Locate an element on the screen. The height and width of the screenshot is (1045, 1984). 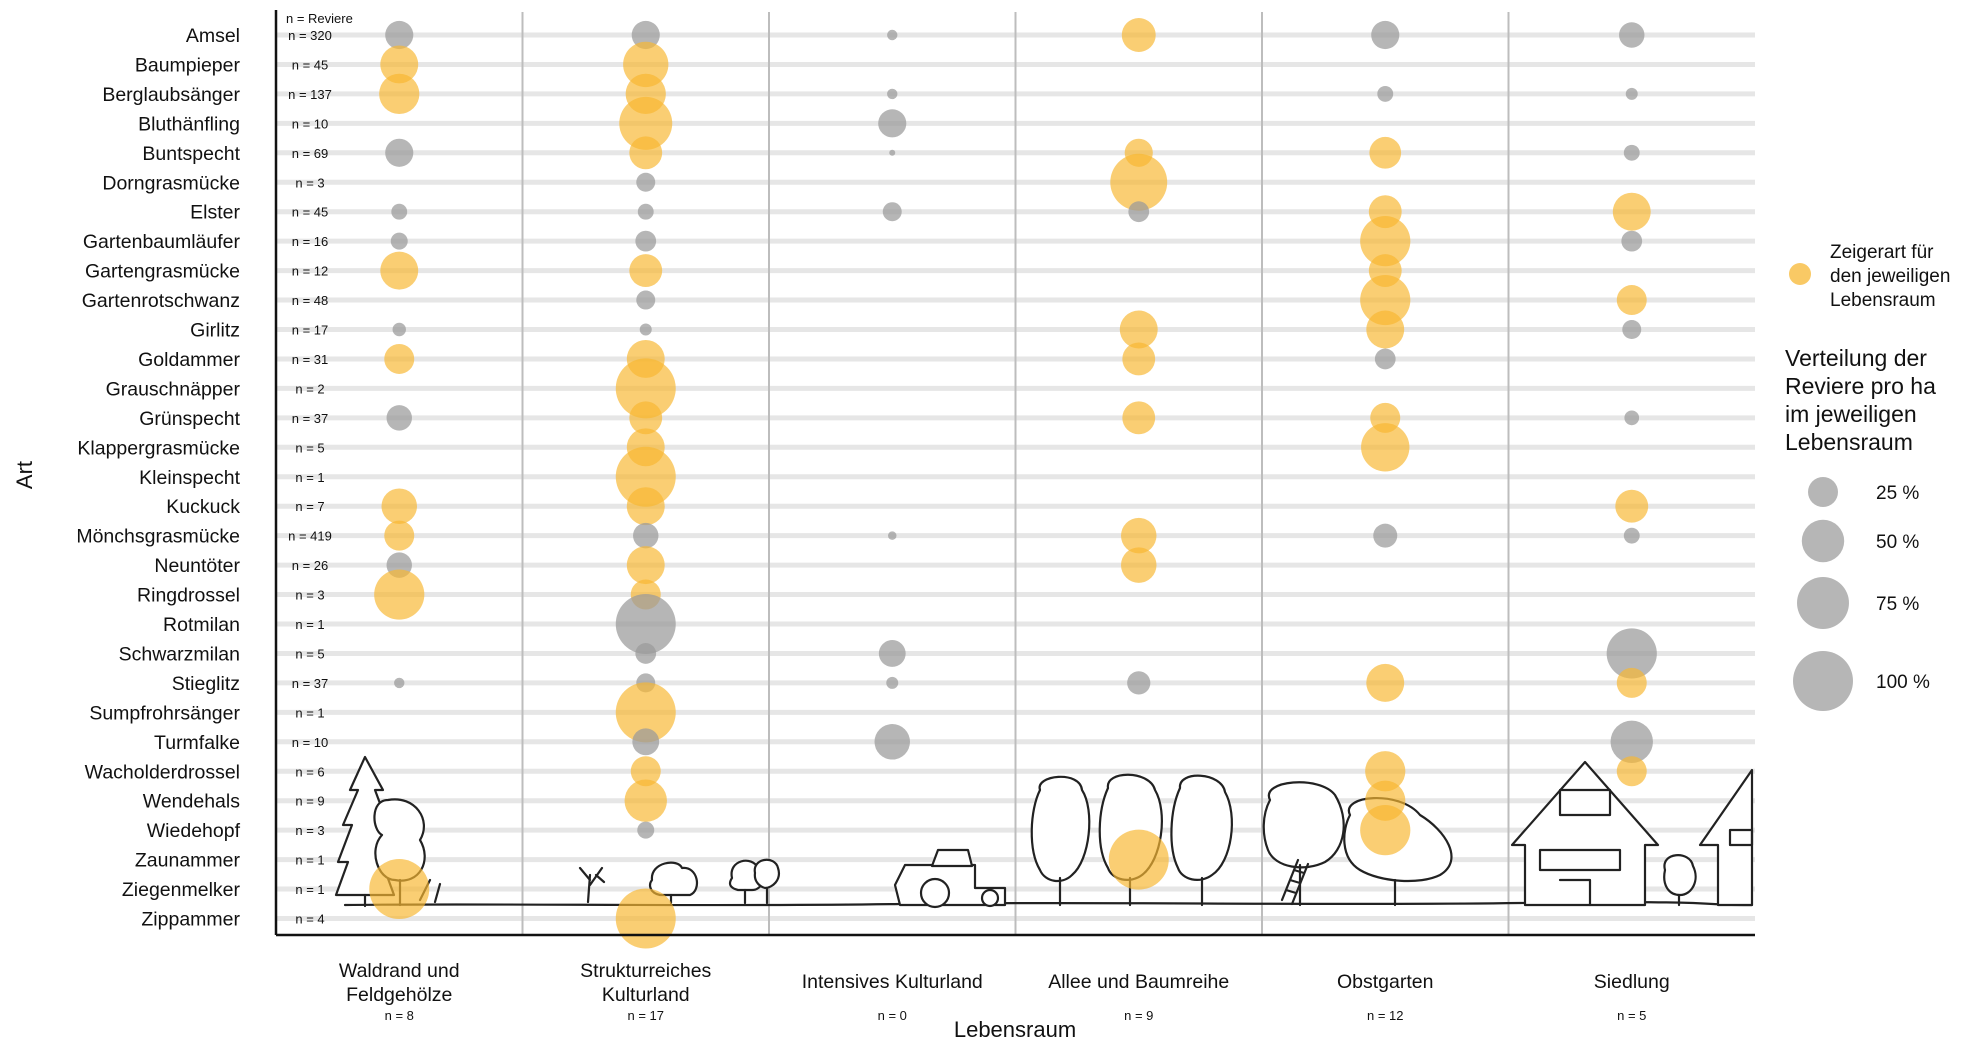
habitat-label: Intensives Kulturland is located at coordinates (892, 982).